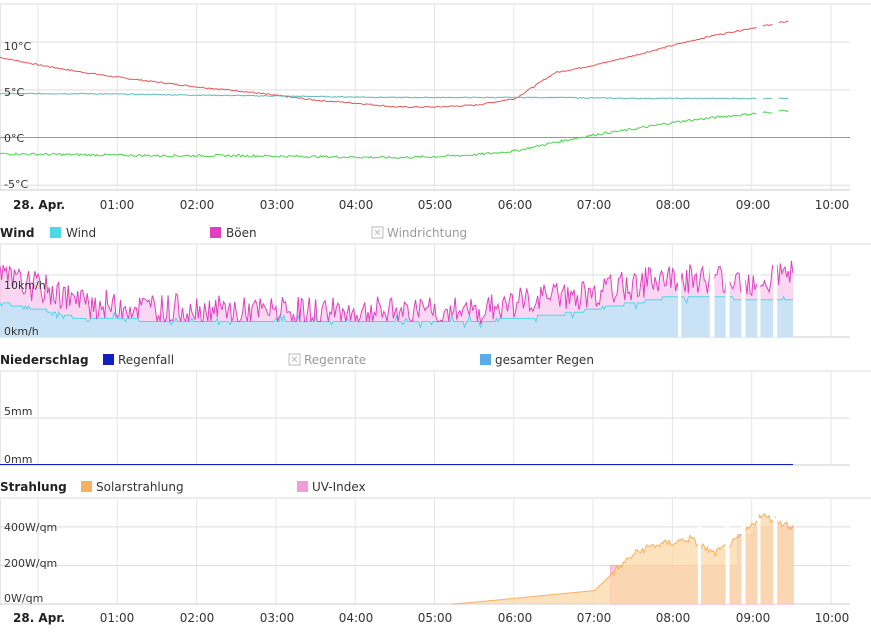 The width and height of the screenshot is (871, 634). I want to click on solar-line, so click(622, 558).